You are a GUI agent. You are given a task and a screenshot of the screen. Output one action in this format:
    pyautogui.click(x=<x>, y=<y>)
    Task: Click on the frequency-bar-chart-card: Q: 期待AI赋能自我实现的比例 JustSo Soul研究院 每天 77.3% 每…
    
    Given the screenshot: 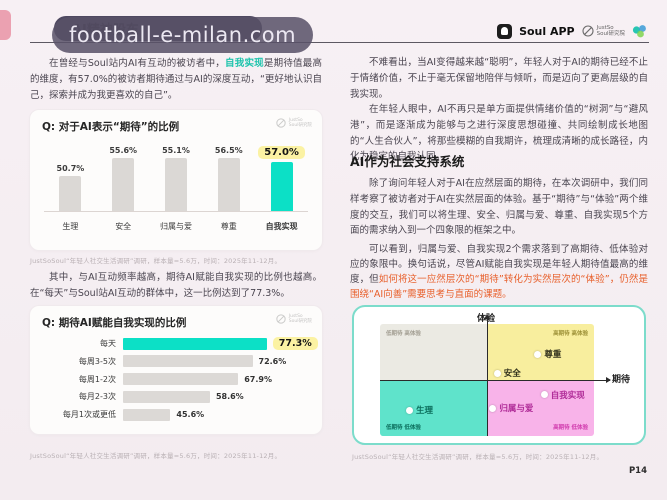 What is the action you would take?
    pyautogui.click(x=176, y=370)
    